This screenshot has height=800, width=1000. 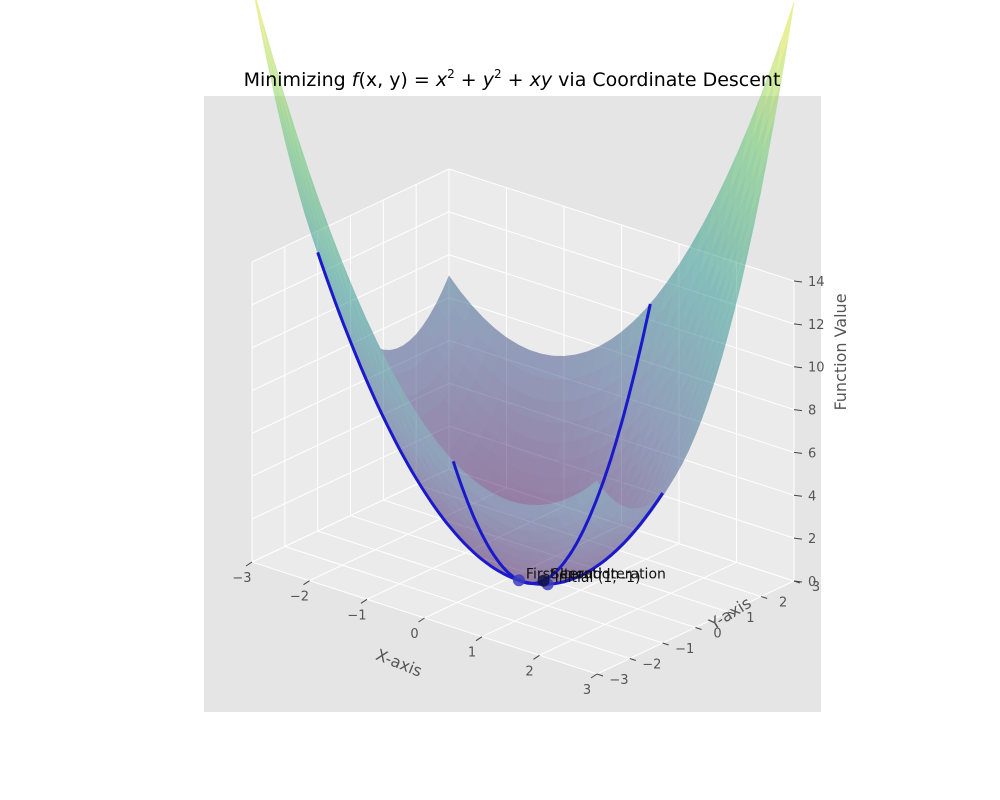 I want to click on title-suffix: via Coordinate Descent, so click(x=666, y=80).